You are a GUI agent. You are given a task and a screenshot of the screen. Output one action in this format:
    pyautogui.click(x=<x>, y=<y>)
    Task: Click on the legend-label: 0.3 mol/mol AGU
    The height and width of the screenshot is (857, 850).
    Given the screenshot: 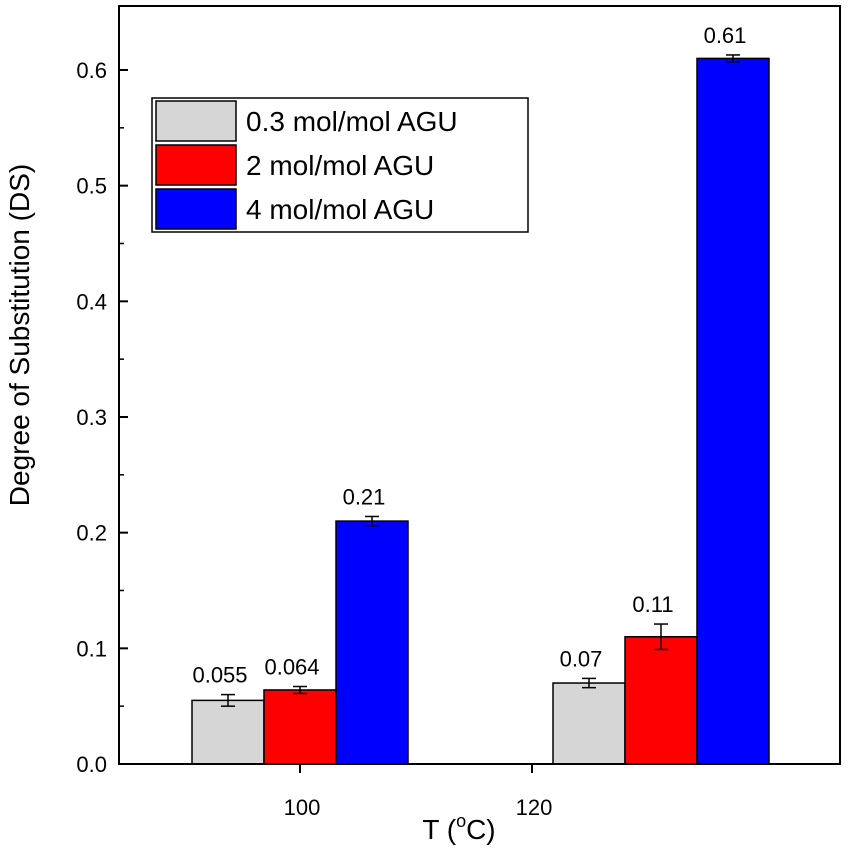 What is the action you would take?
    pyautogui.click(x=352, y=121)
    